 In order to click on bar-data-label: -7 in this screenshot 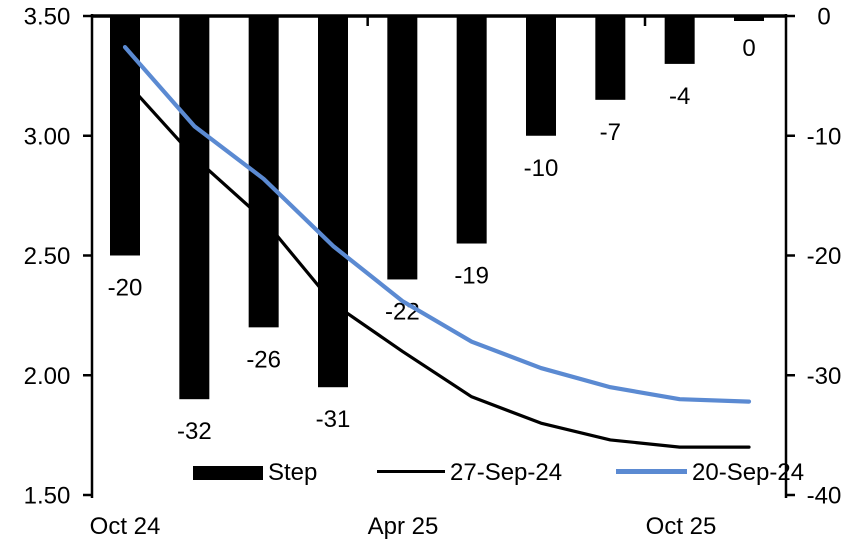, I will do `click(610, 132)`.